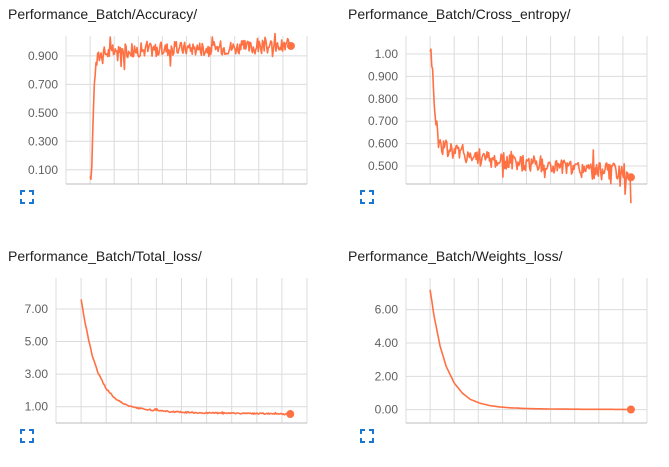  Describe the element at coordinates (43, 141) in the screenshot. I see `y-tick-label: 0.300` at that location.